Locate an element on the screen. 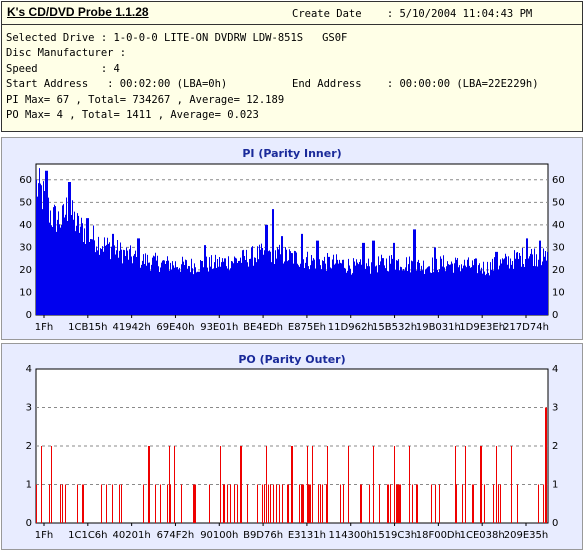 This screenshot has width=585, height=551. pi-x-tick-label: 41942h is located at coordinates (132, 327).